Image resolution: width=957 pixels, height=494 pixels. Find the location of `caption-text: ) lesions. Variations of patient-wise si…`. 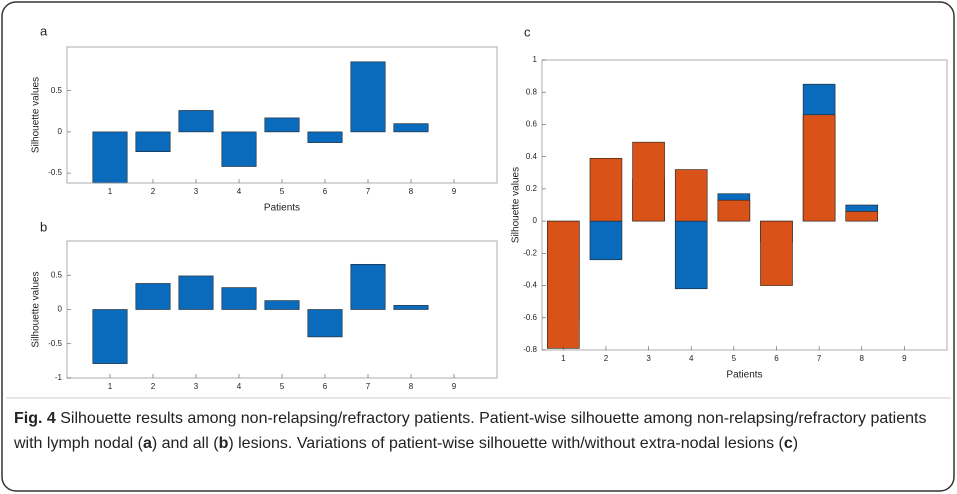

caption-text: ) lesions. Variations of patient-wise si… is located at coordinates (506, 443).